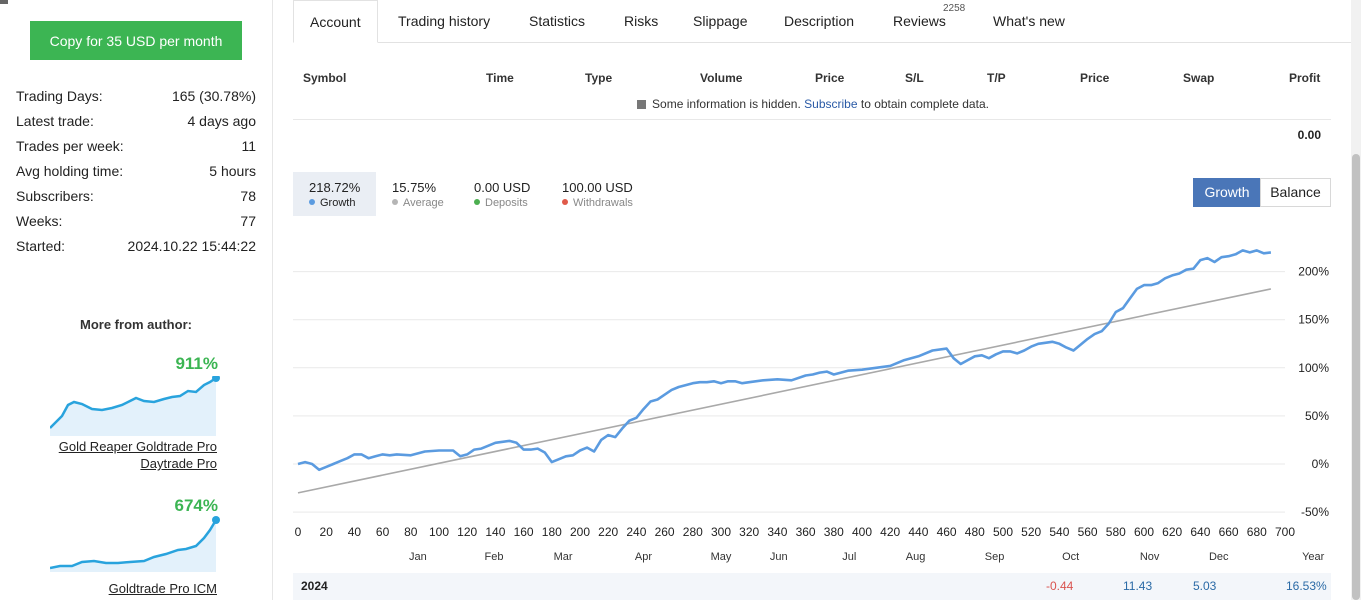 Image resolution: width=1361 pixels, height=600 pixels. Describe the element at coordinates (213, 96) in the screenshot. I see `stat-value: 165 (30.78%)` at that location.